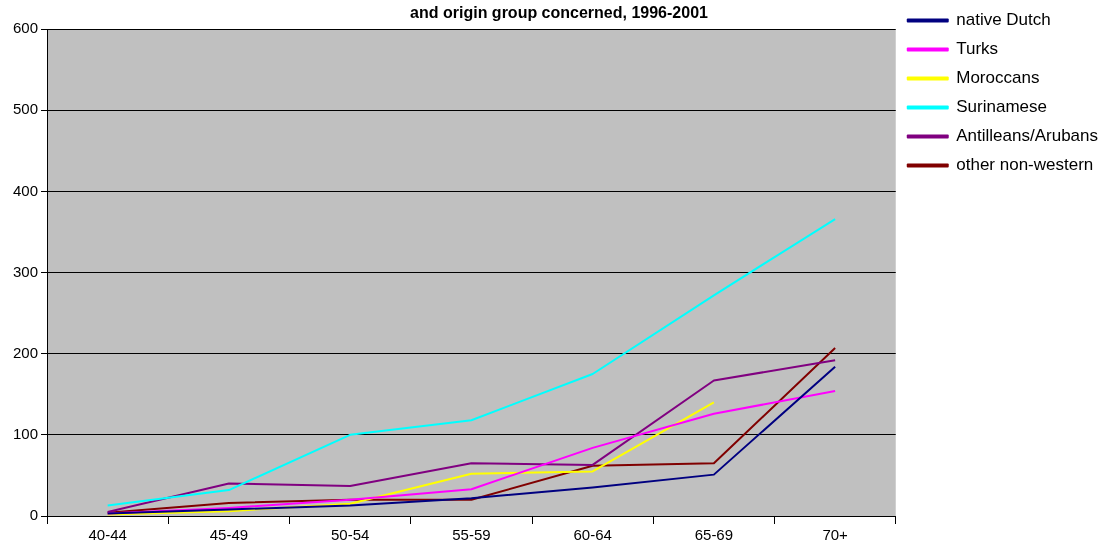 This screenshot has width=1112, height=558. Describe the element at coordinates (592, 535) in the screenshot. I see `x-tick-label: 60-64` at that location.